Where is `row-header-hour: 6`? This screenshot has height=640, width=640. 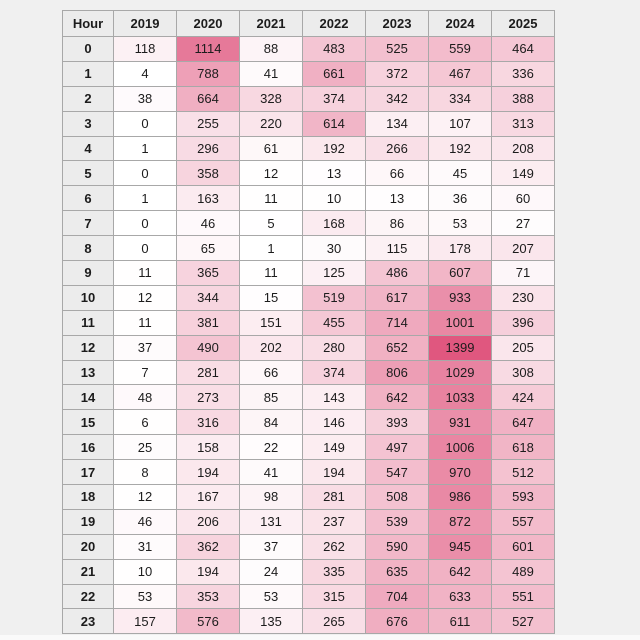 row-header-hour: 6 is located at coordinates (88, 198).